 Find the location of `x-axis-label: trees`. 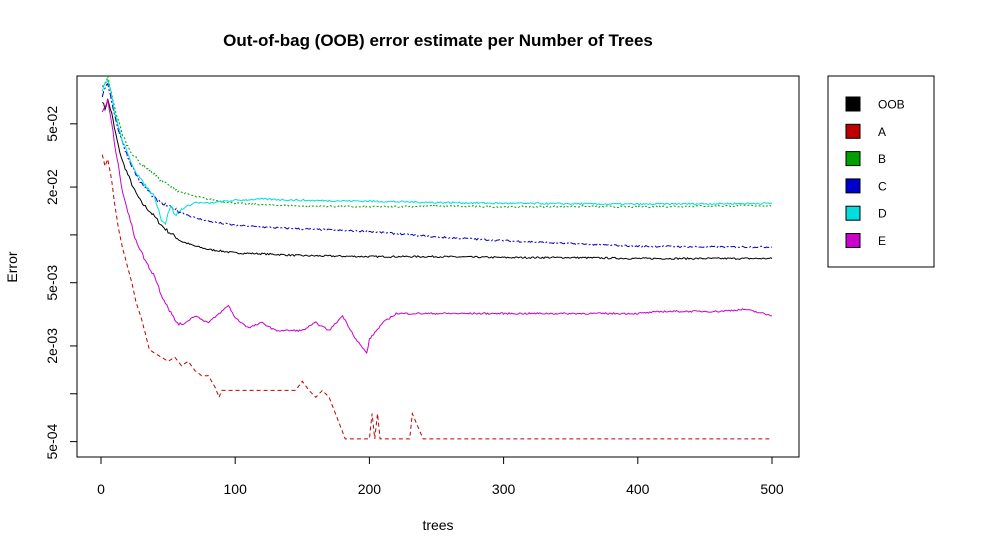

x-axis-label: trees is located at coordinates (437, 525).